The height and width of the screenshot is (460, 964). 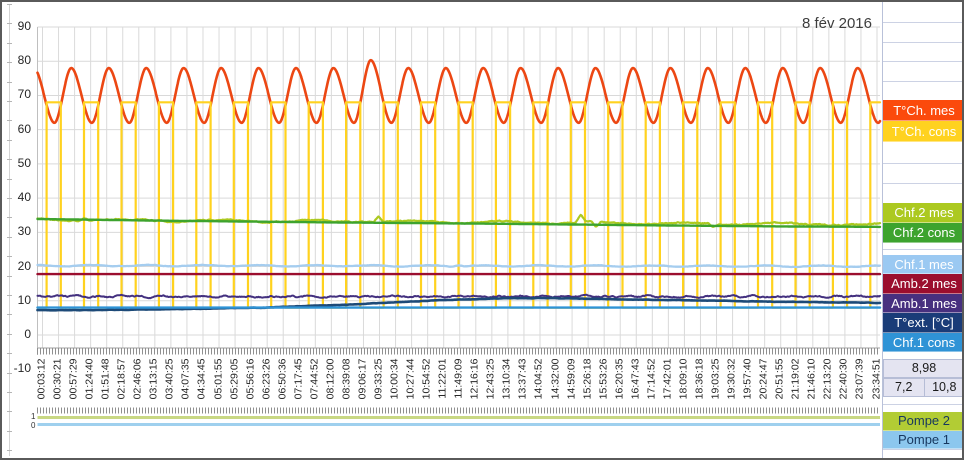 What do you see at coordinates (346, 379) in the screenshot?
I see `x-tick-label: 08:39:08` at bounding box center [346, 379].